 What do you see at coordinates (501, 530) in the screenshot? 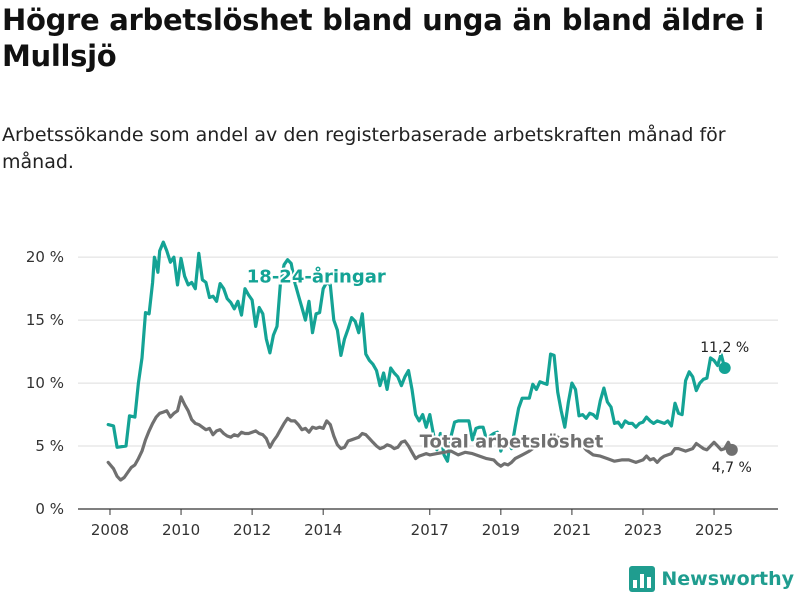
I see `x-tick-label: 2019` at bounding box center [501, 530].